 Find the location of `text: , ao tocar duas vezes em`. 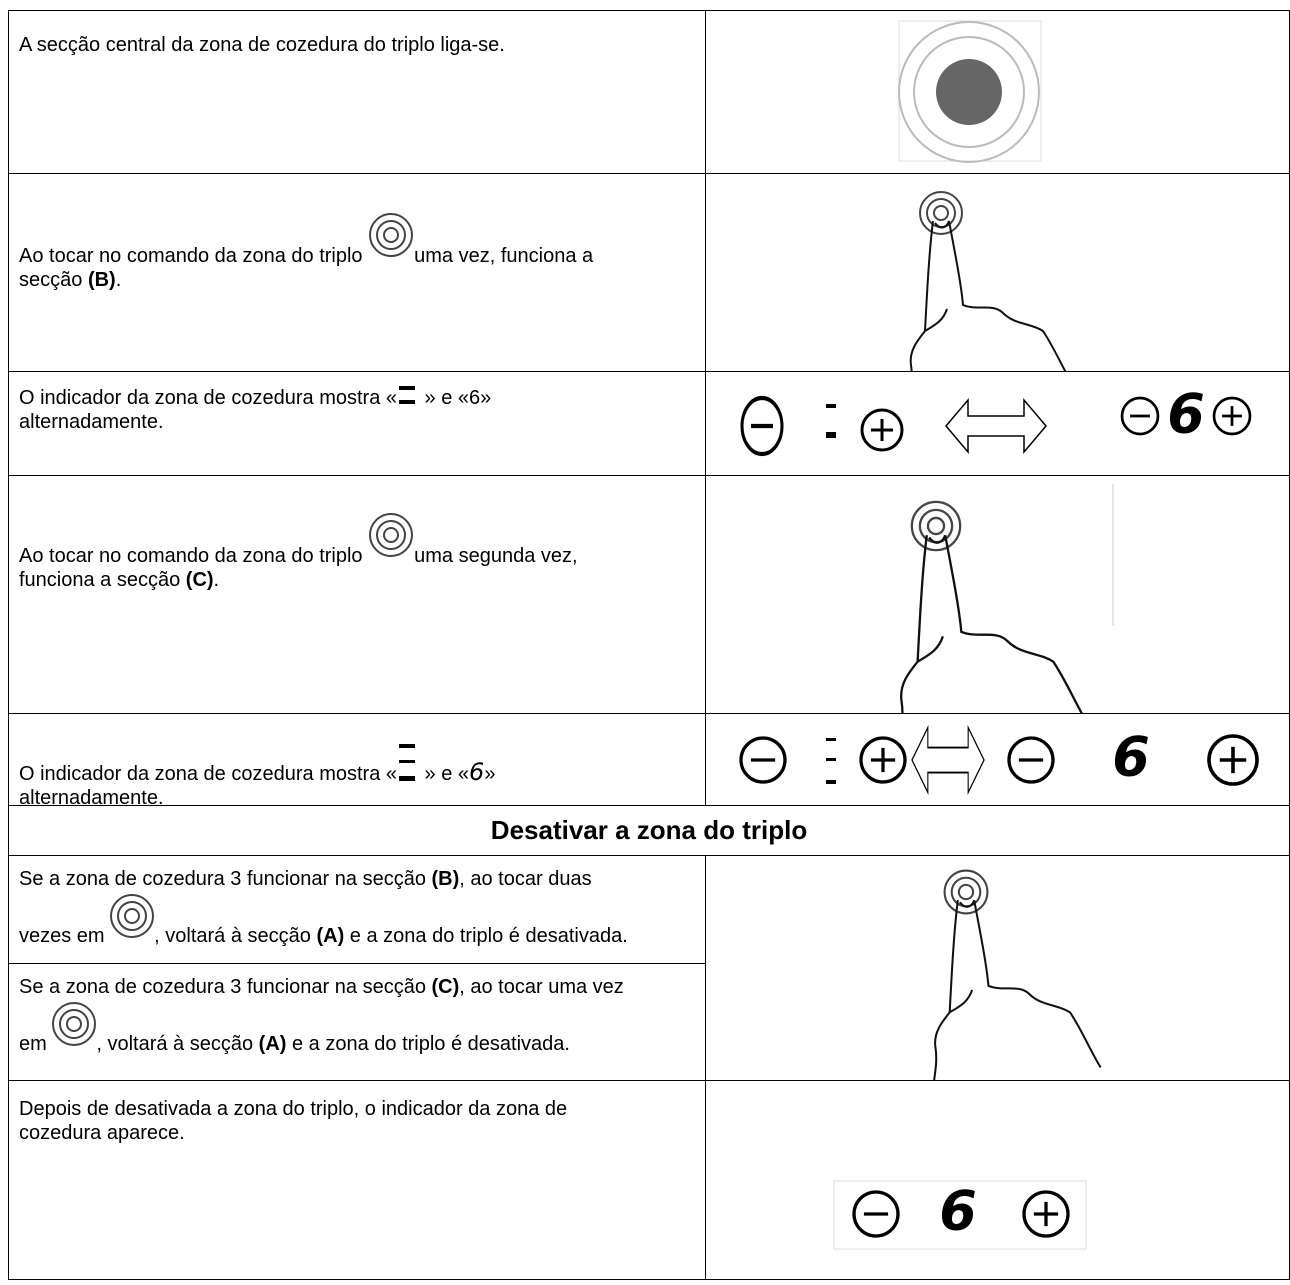

text: , ao tocar duas vezes em is located at coordinates (305, 907).